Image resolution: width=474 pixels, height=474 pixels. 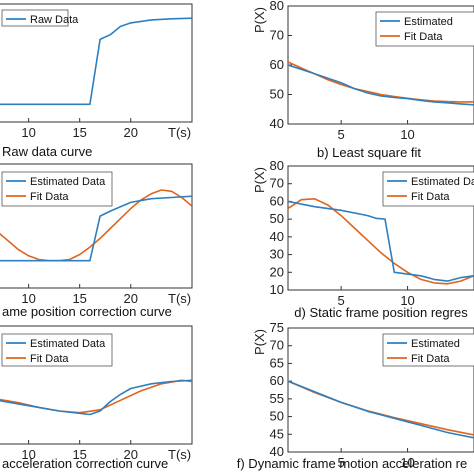 I want to click on y-tick-label: 75, so click(x=277, y=327).